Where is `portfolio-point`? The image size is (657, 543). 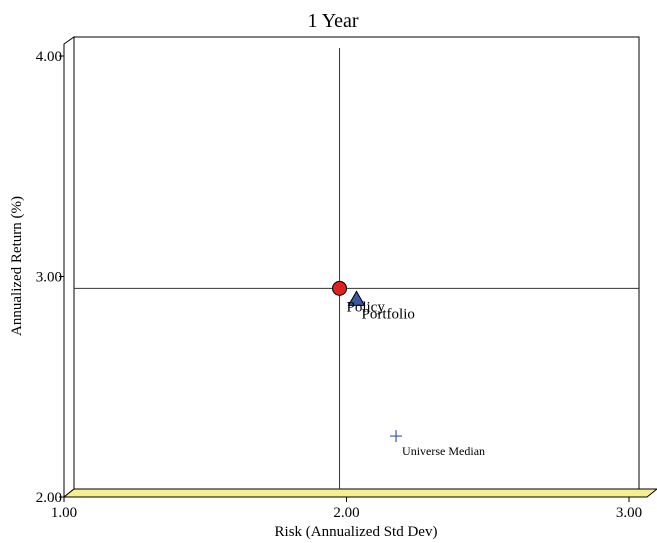 portfolio-point is located at coordinates (340, 288).